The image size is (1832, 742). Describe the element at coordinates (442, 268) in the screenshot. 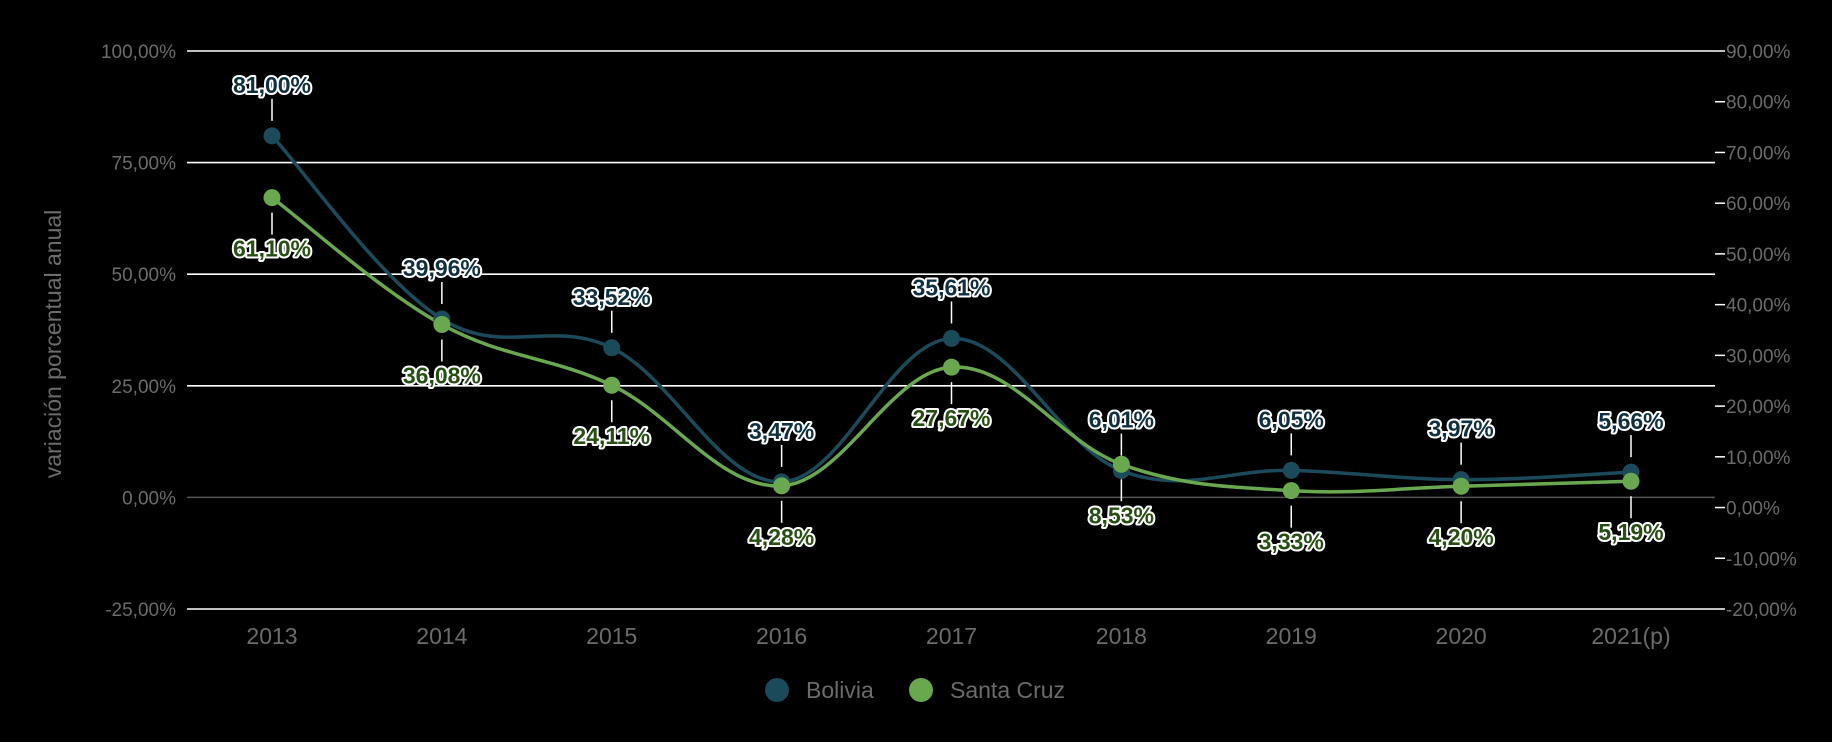

I see `data-label-bolivia: 39,96%` at that location.